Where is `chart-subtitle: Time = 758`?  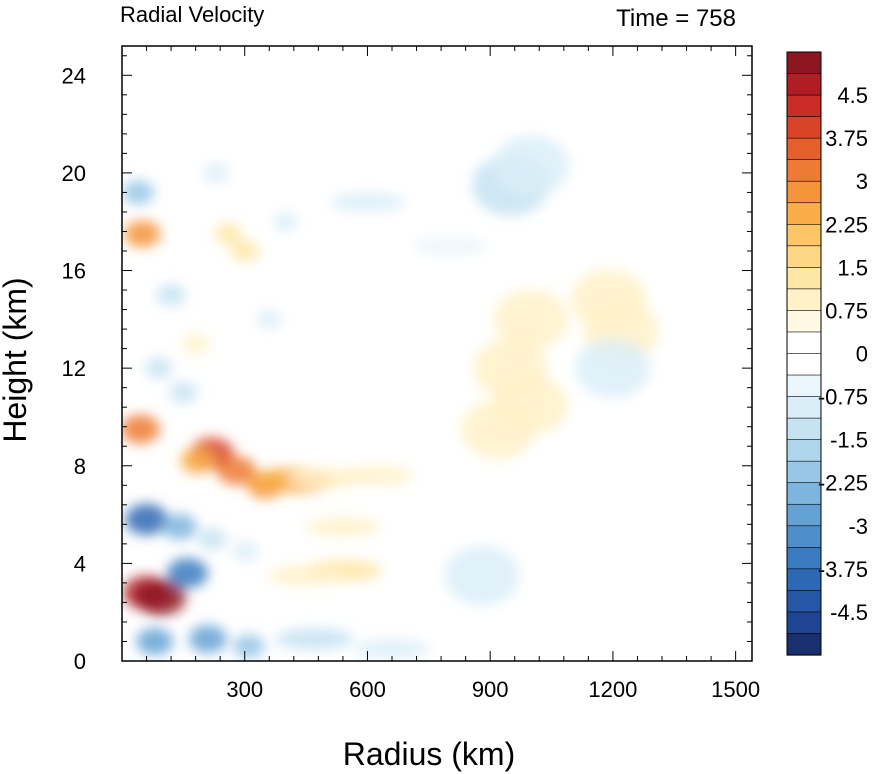
chart-subtitle: Time = 758 is located at coordinates (676, 18).